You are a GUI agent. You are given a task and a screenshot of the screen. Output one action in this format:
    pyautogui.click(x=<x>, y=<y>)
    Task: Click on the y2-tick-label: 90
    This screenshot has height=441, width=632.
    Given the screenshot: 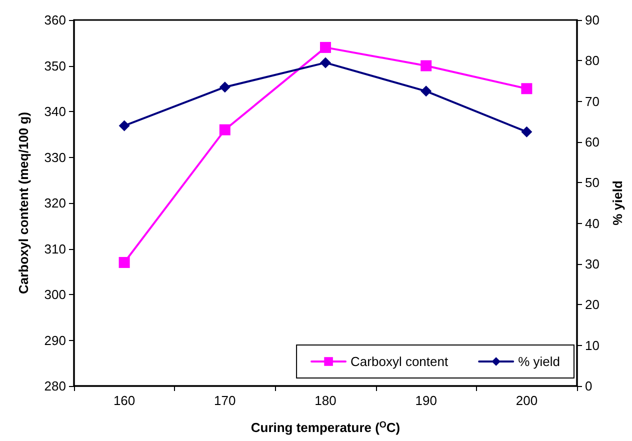 What is the action you would take?
    pyautogui.click(x=592, y=20)
    